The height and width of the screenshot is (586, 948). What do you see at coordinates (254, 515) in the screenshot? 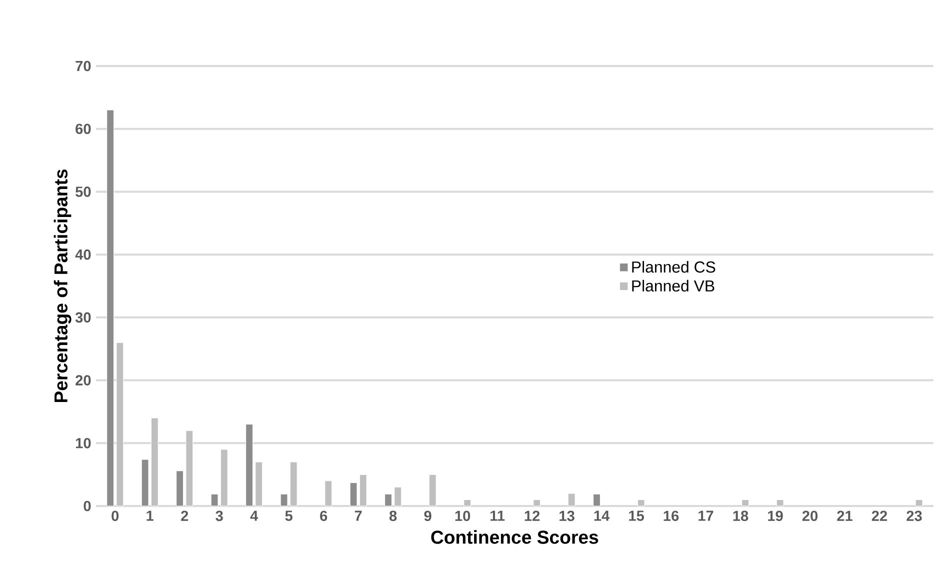
I see `x-tick-label: 4` at bounding box center [254, 515].